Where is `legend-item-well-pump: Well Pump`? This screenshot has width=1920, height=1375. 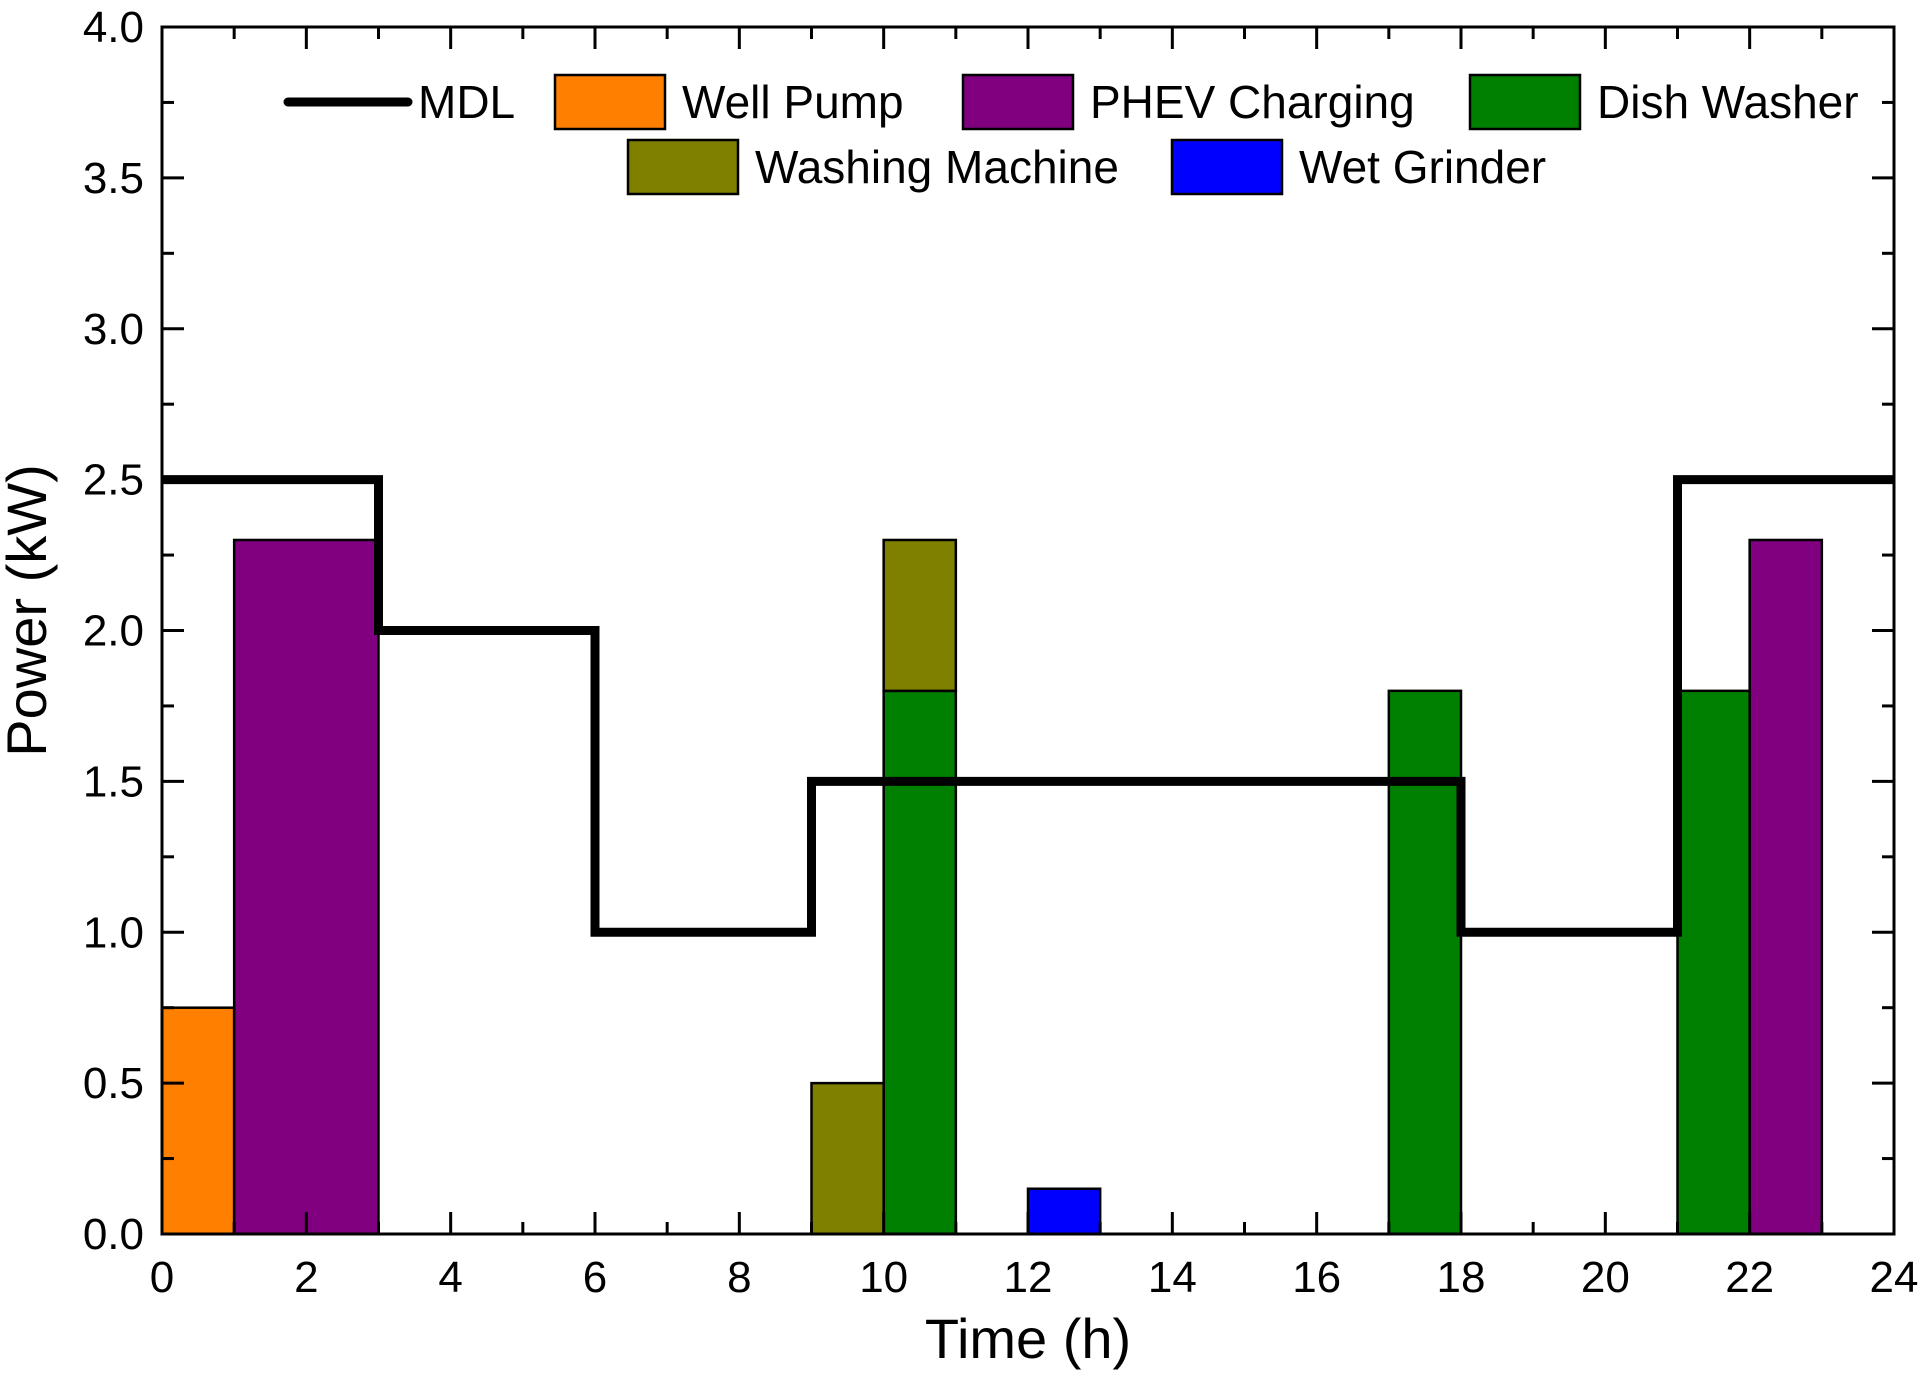
legend-item-well-pump: Well Pump is located at coordinates (728, 102).